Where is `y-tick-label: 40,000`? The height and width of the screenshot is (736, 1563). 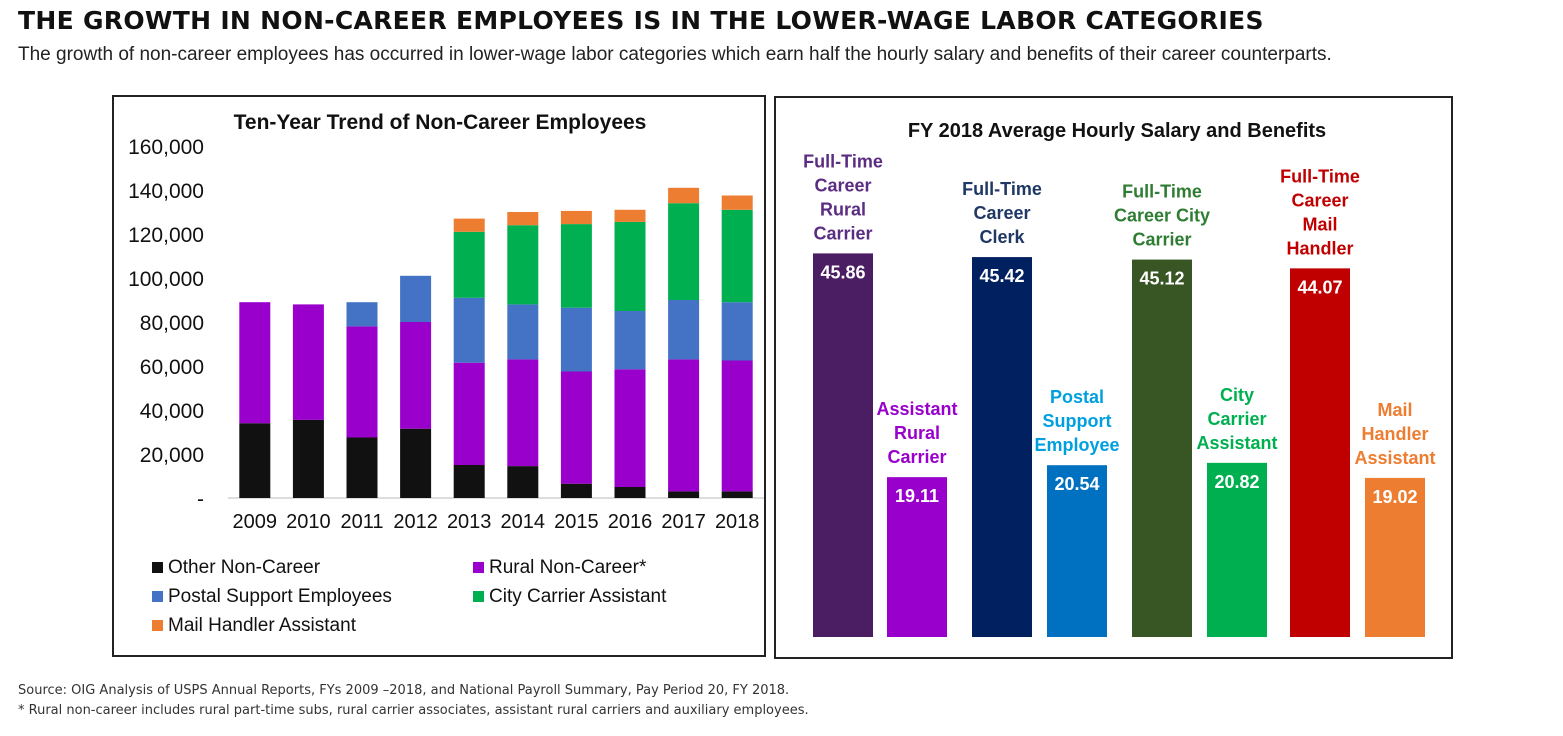 y-tick-label: 40,000 is located at coordinates (172, 411).